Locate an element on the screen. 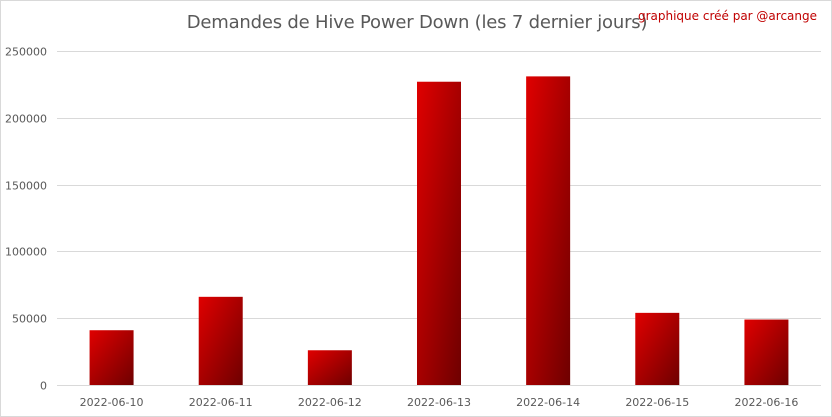 The height and width of the screenshot is (417, 832). y-tick-label: 50000 is located at coordinates (29, 319).